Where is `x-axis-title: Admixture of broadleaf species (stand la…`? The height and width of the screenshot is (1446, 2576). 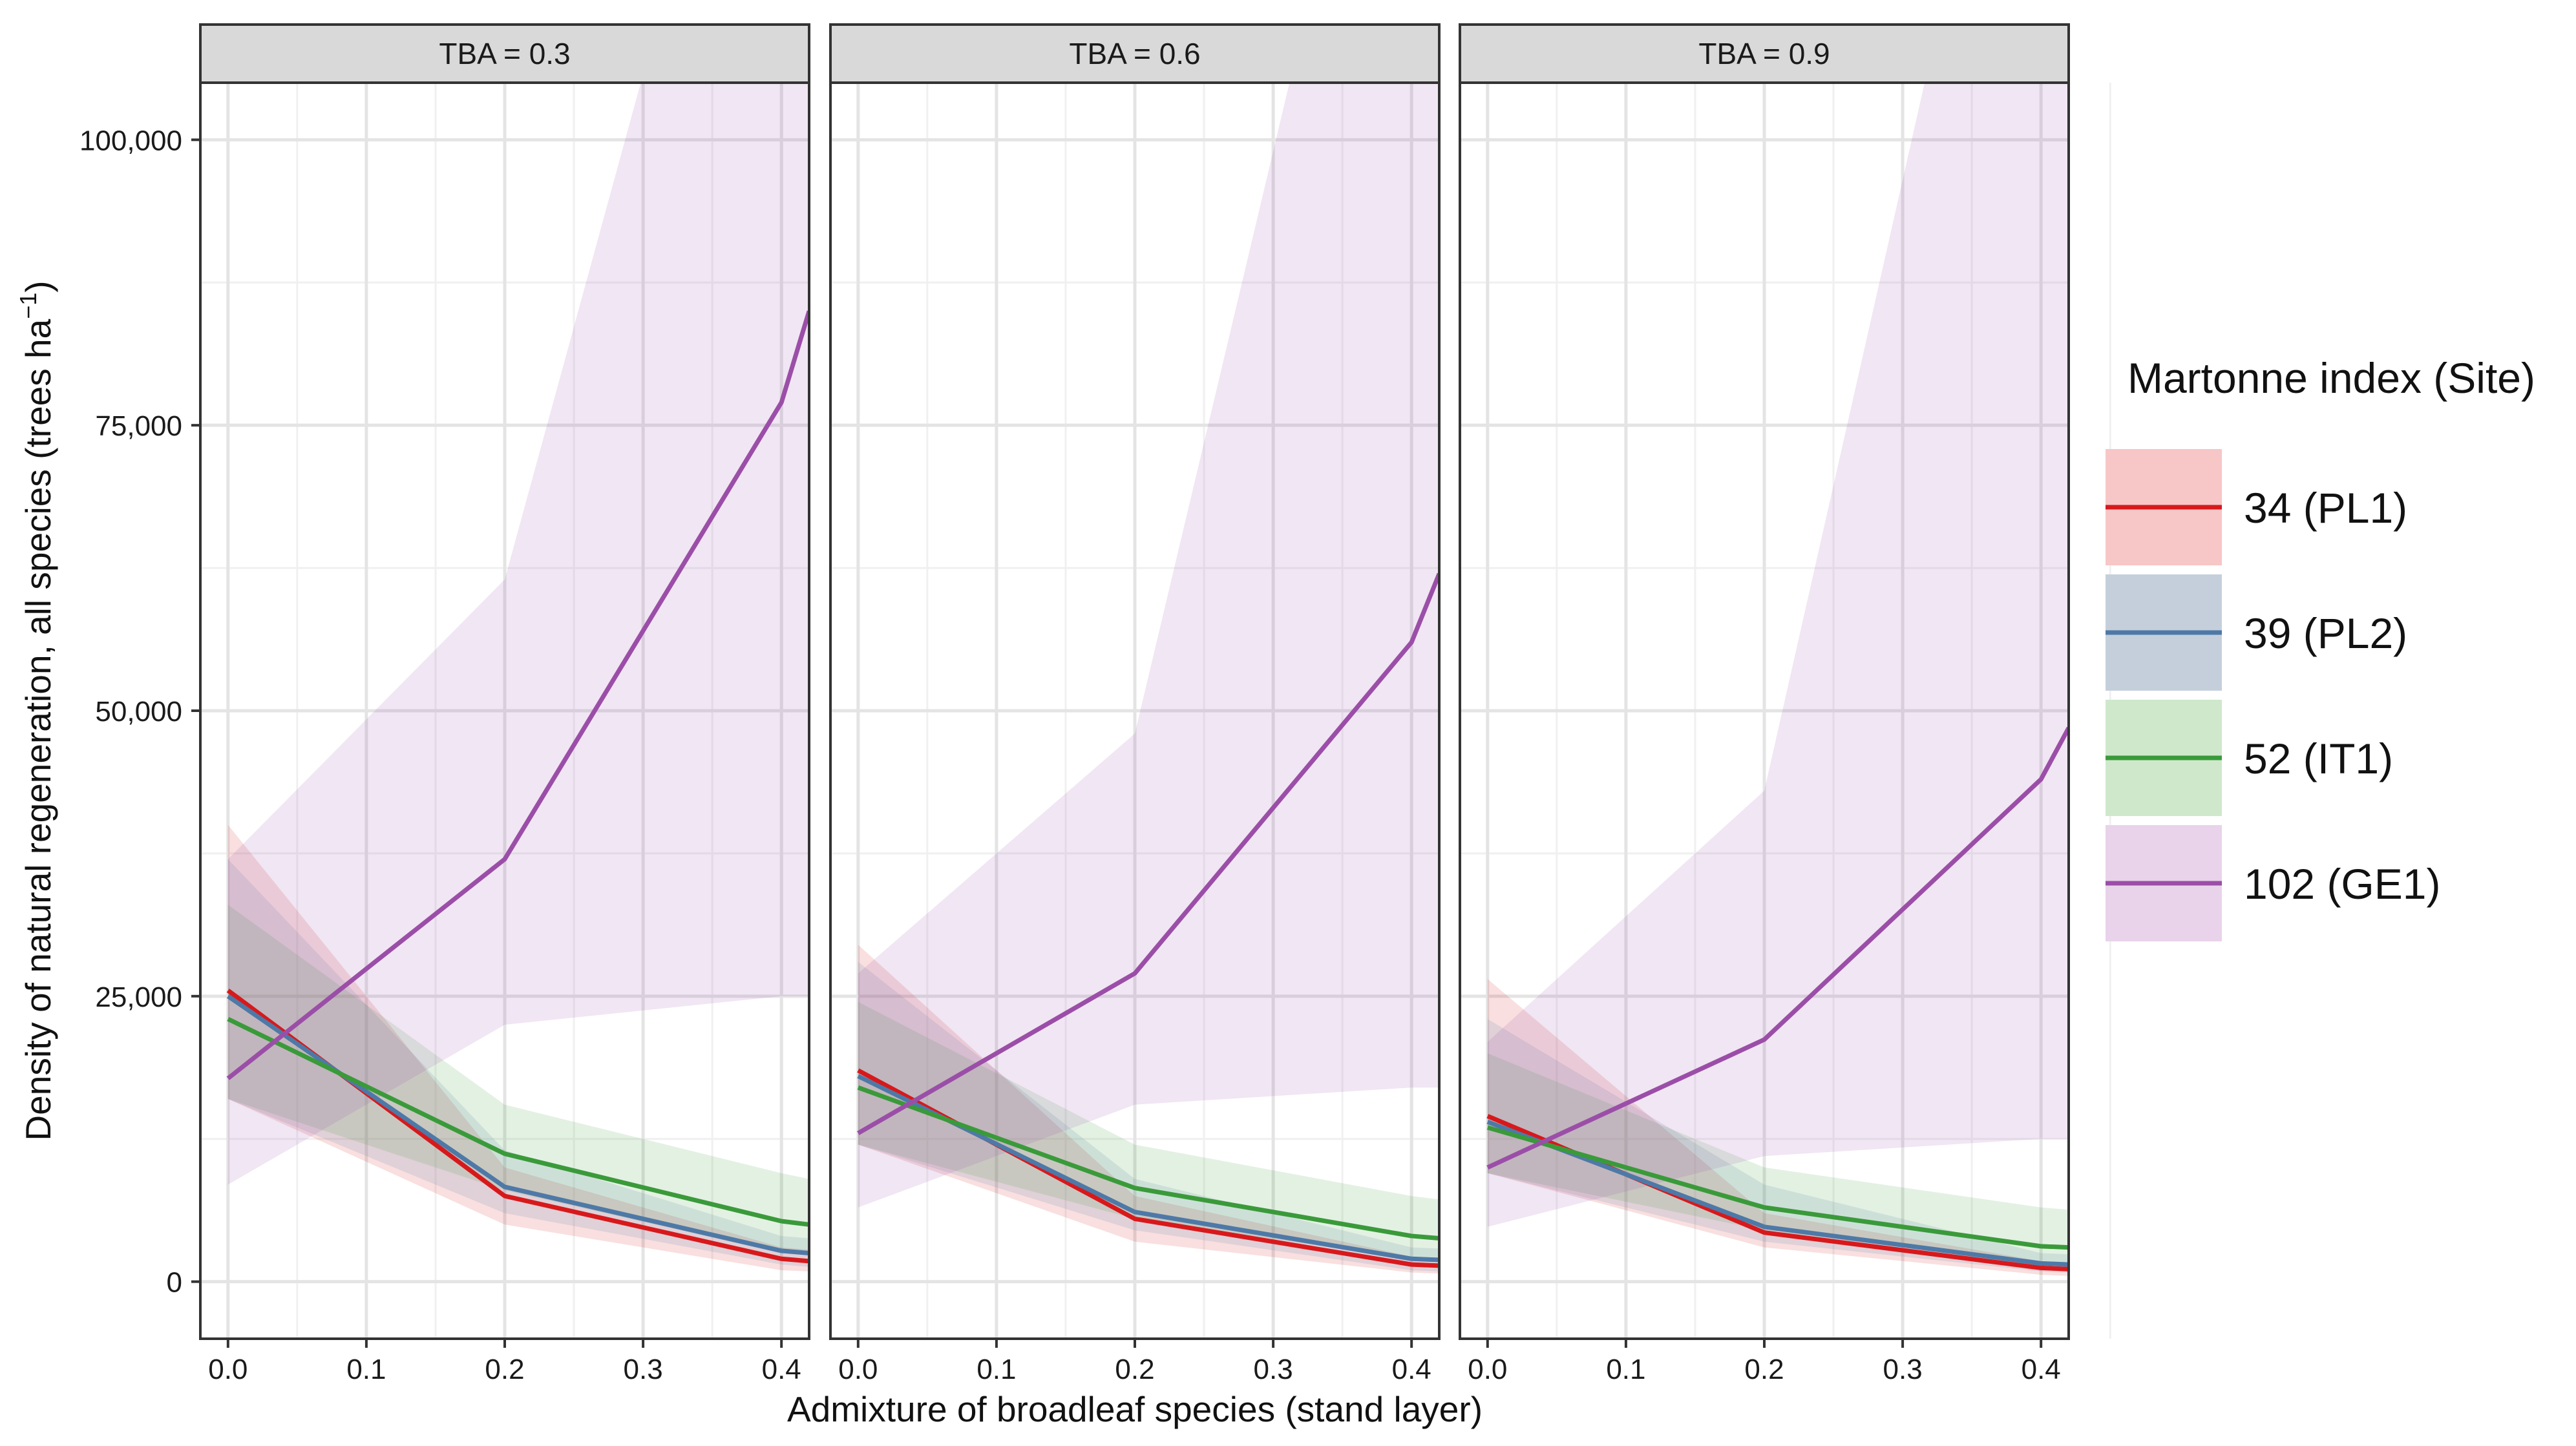
x-axis-title: Admixture of broadleaf species (stand la… is located at coordinates (1135, 1409).